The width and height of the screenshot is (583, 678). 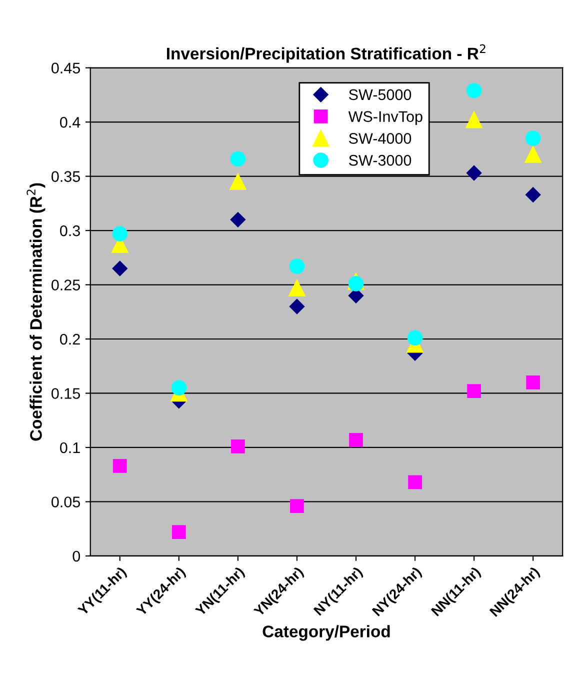 I want to click on y-tick-label: 0.3, so click(x=70, y=230).